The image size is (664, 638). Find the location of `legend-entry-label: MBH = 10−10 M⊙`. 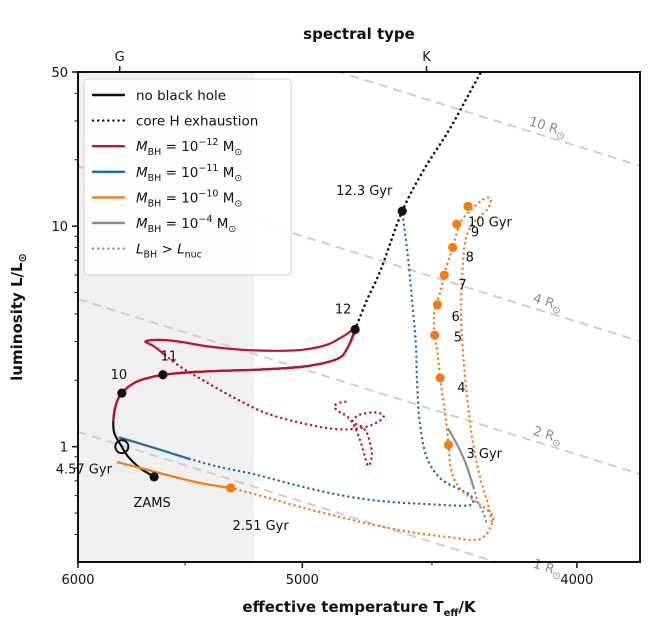

legend-entry-label: MBH = 10−10 M⊙ is located at coordinates (189, 198).